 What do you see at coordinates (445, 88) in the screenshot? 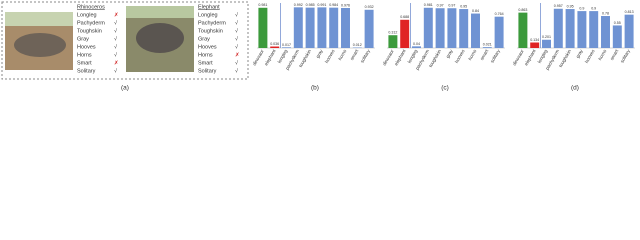
I see `panel-caption: (c)` at bounding box center [445, 88].